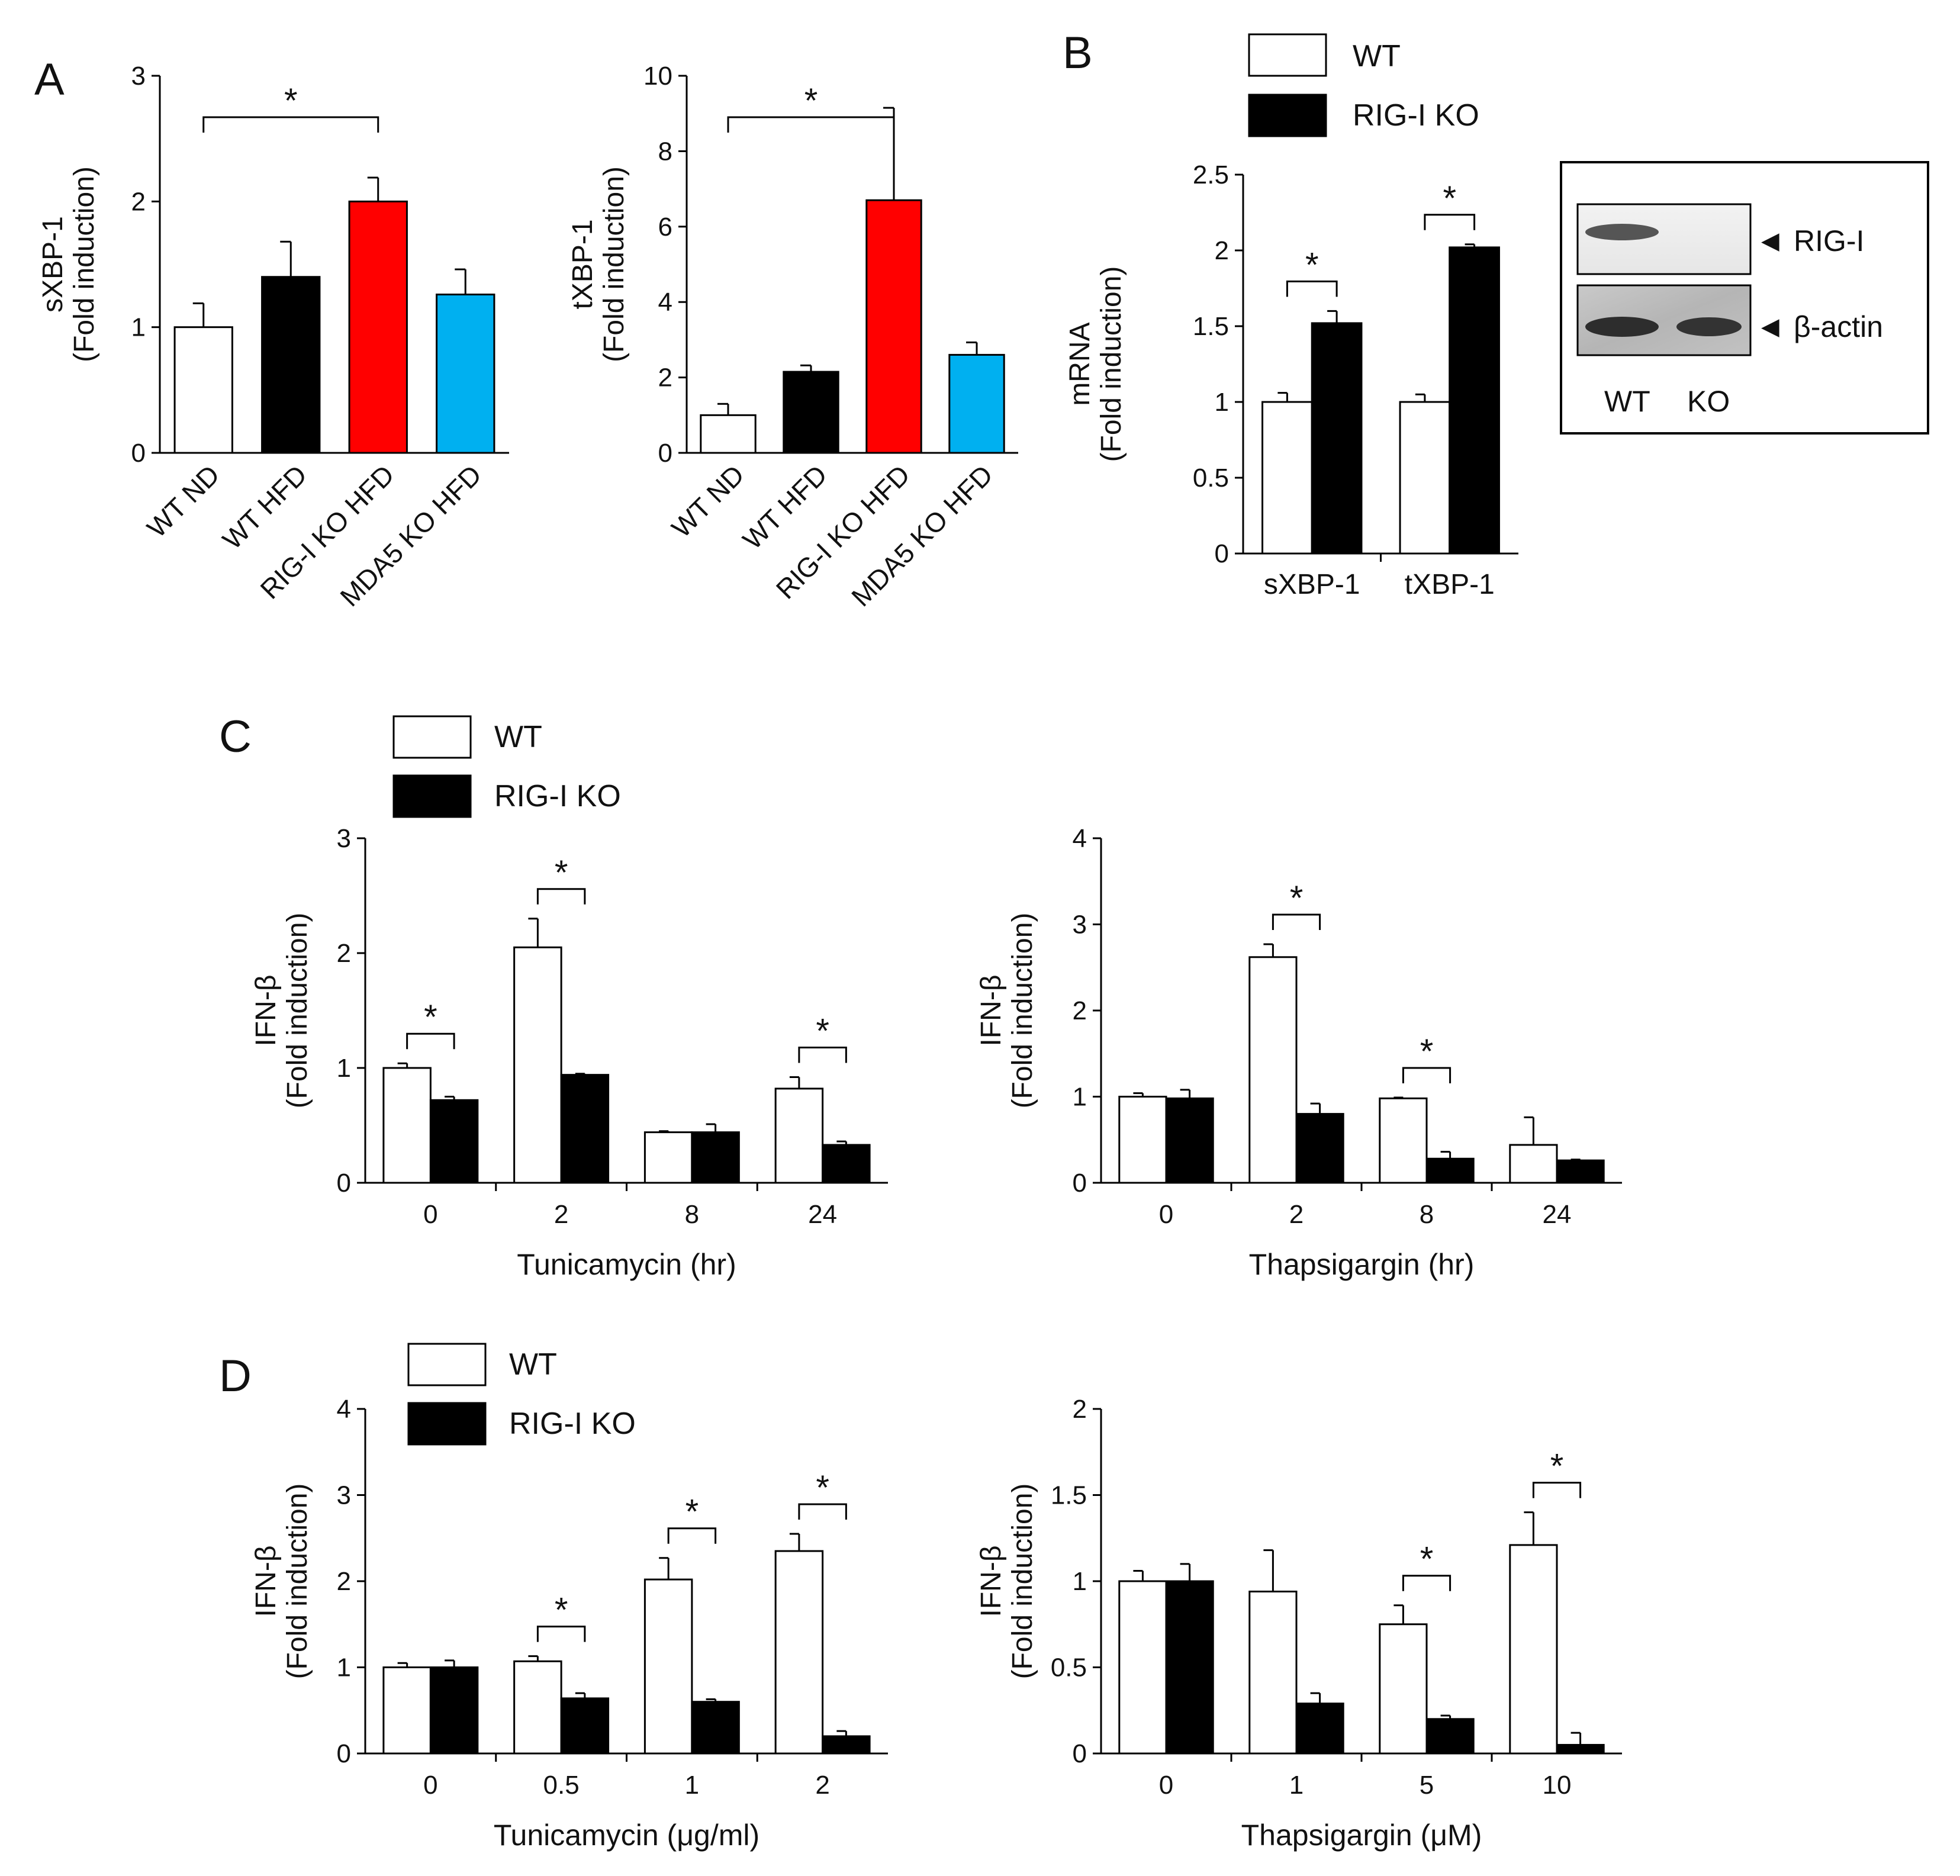 The width and height of the screenshot is (1960, 1876). What do you see at coordinates (1211, 174) in the screenshot?
I see `chart-b-ytick-label: 2.5` at bounding box center [1211, 174].